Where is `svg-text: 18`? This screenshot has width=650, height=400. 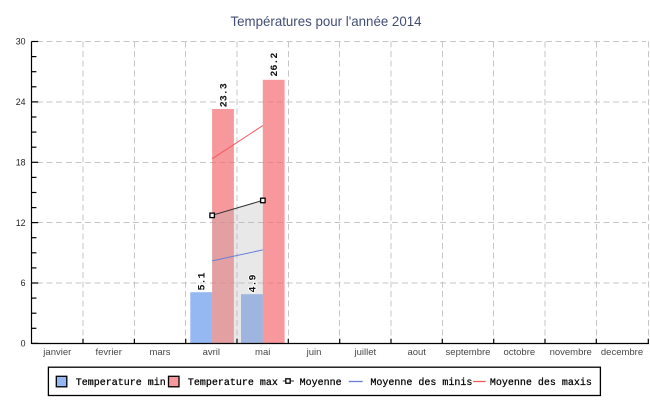 svg-text: 18 is located at coordinates (21, 163).